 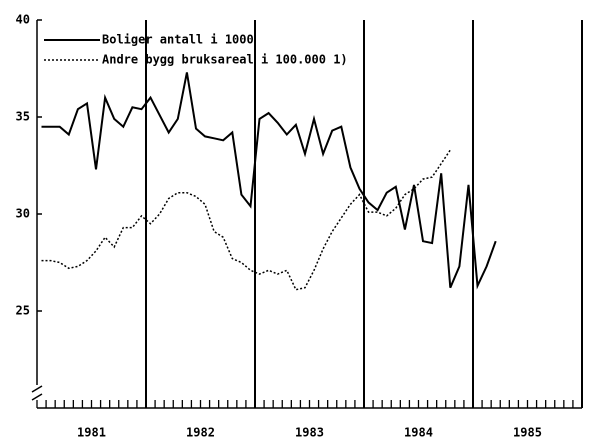 What do you see at coordinates (23, 20) in the screenshot?
I see `y-tick-label: 40` at bounding box center [23, 20].